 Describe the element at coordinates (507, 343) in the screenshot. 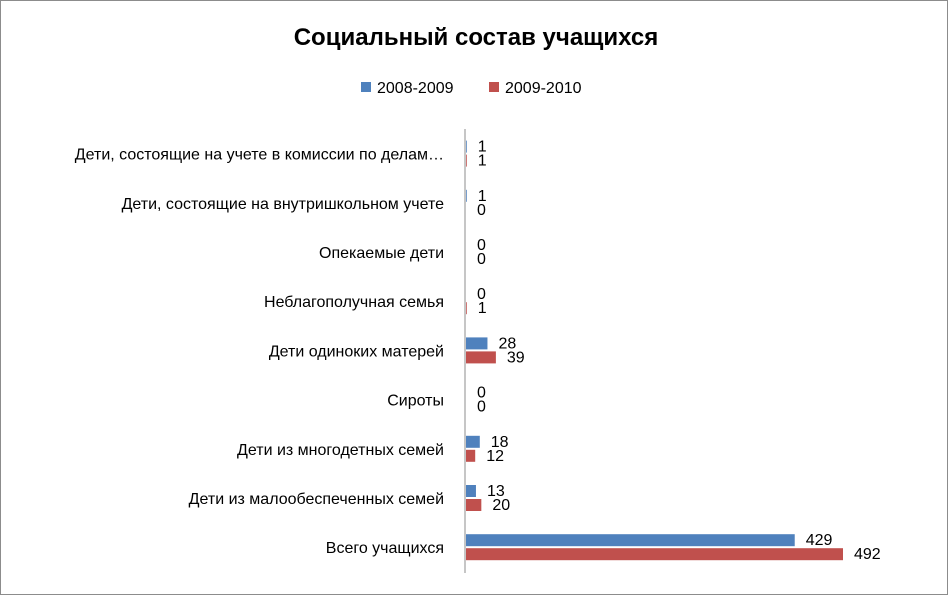

I see `value-label-2008-2009: 28` at that location.